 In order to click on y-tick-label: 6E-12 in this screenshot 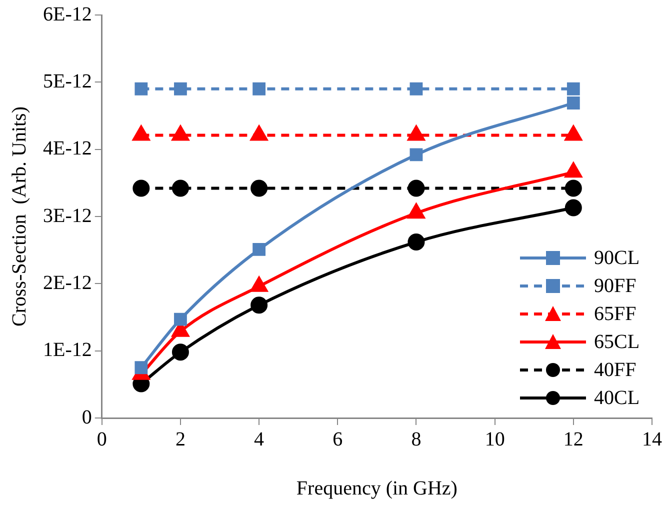, I will do `click(67, 14)`.